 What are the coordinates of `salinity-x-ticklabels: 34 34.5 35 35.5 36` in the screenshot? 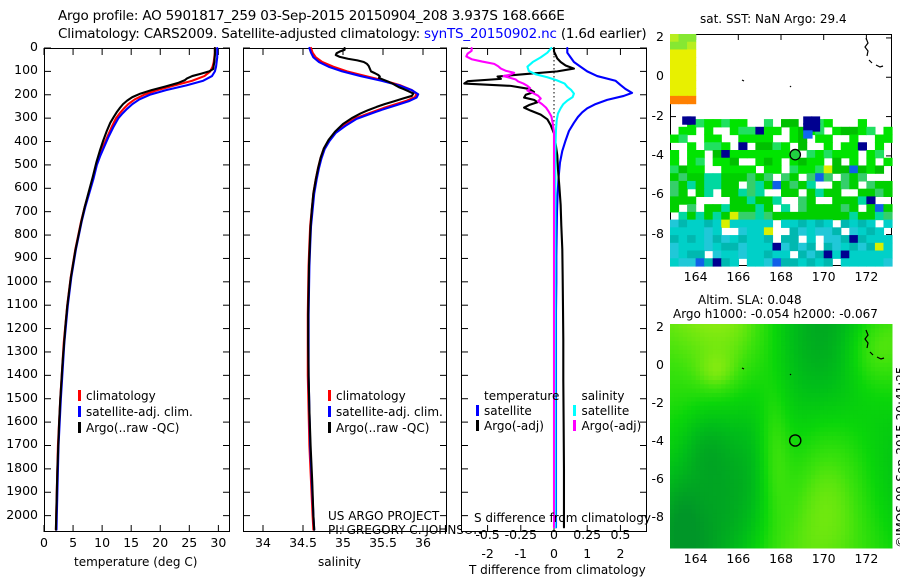 It's located at (345, 543).